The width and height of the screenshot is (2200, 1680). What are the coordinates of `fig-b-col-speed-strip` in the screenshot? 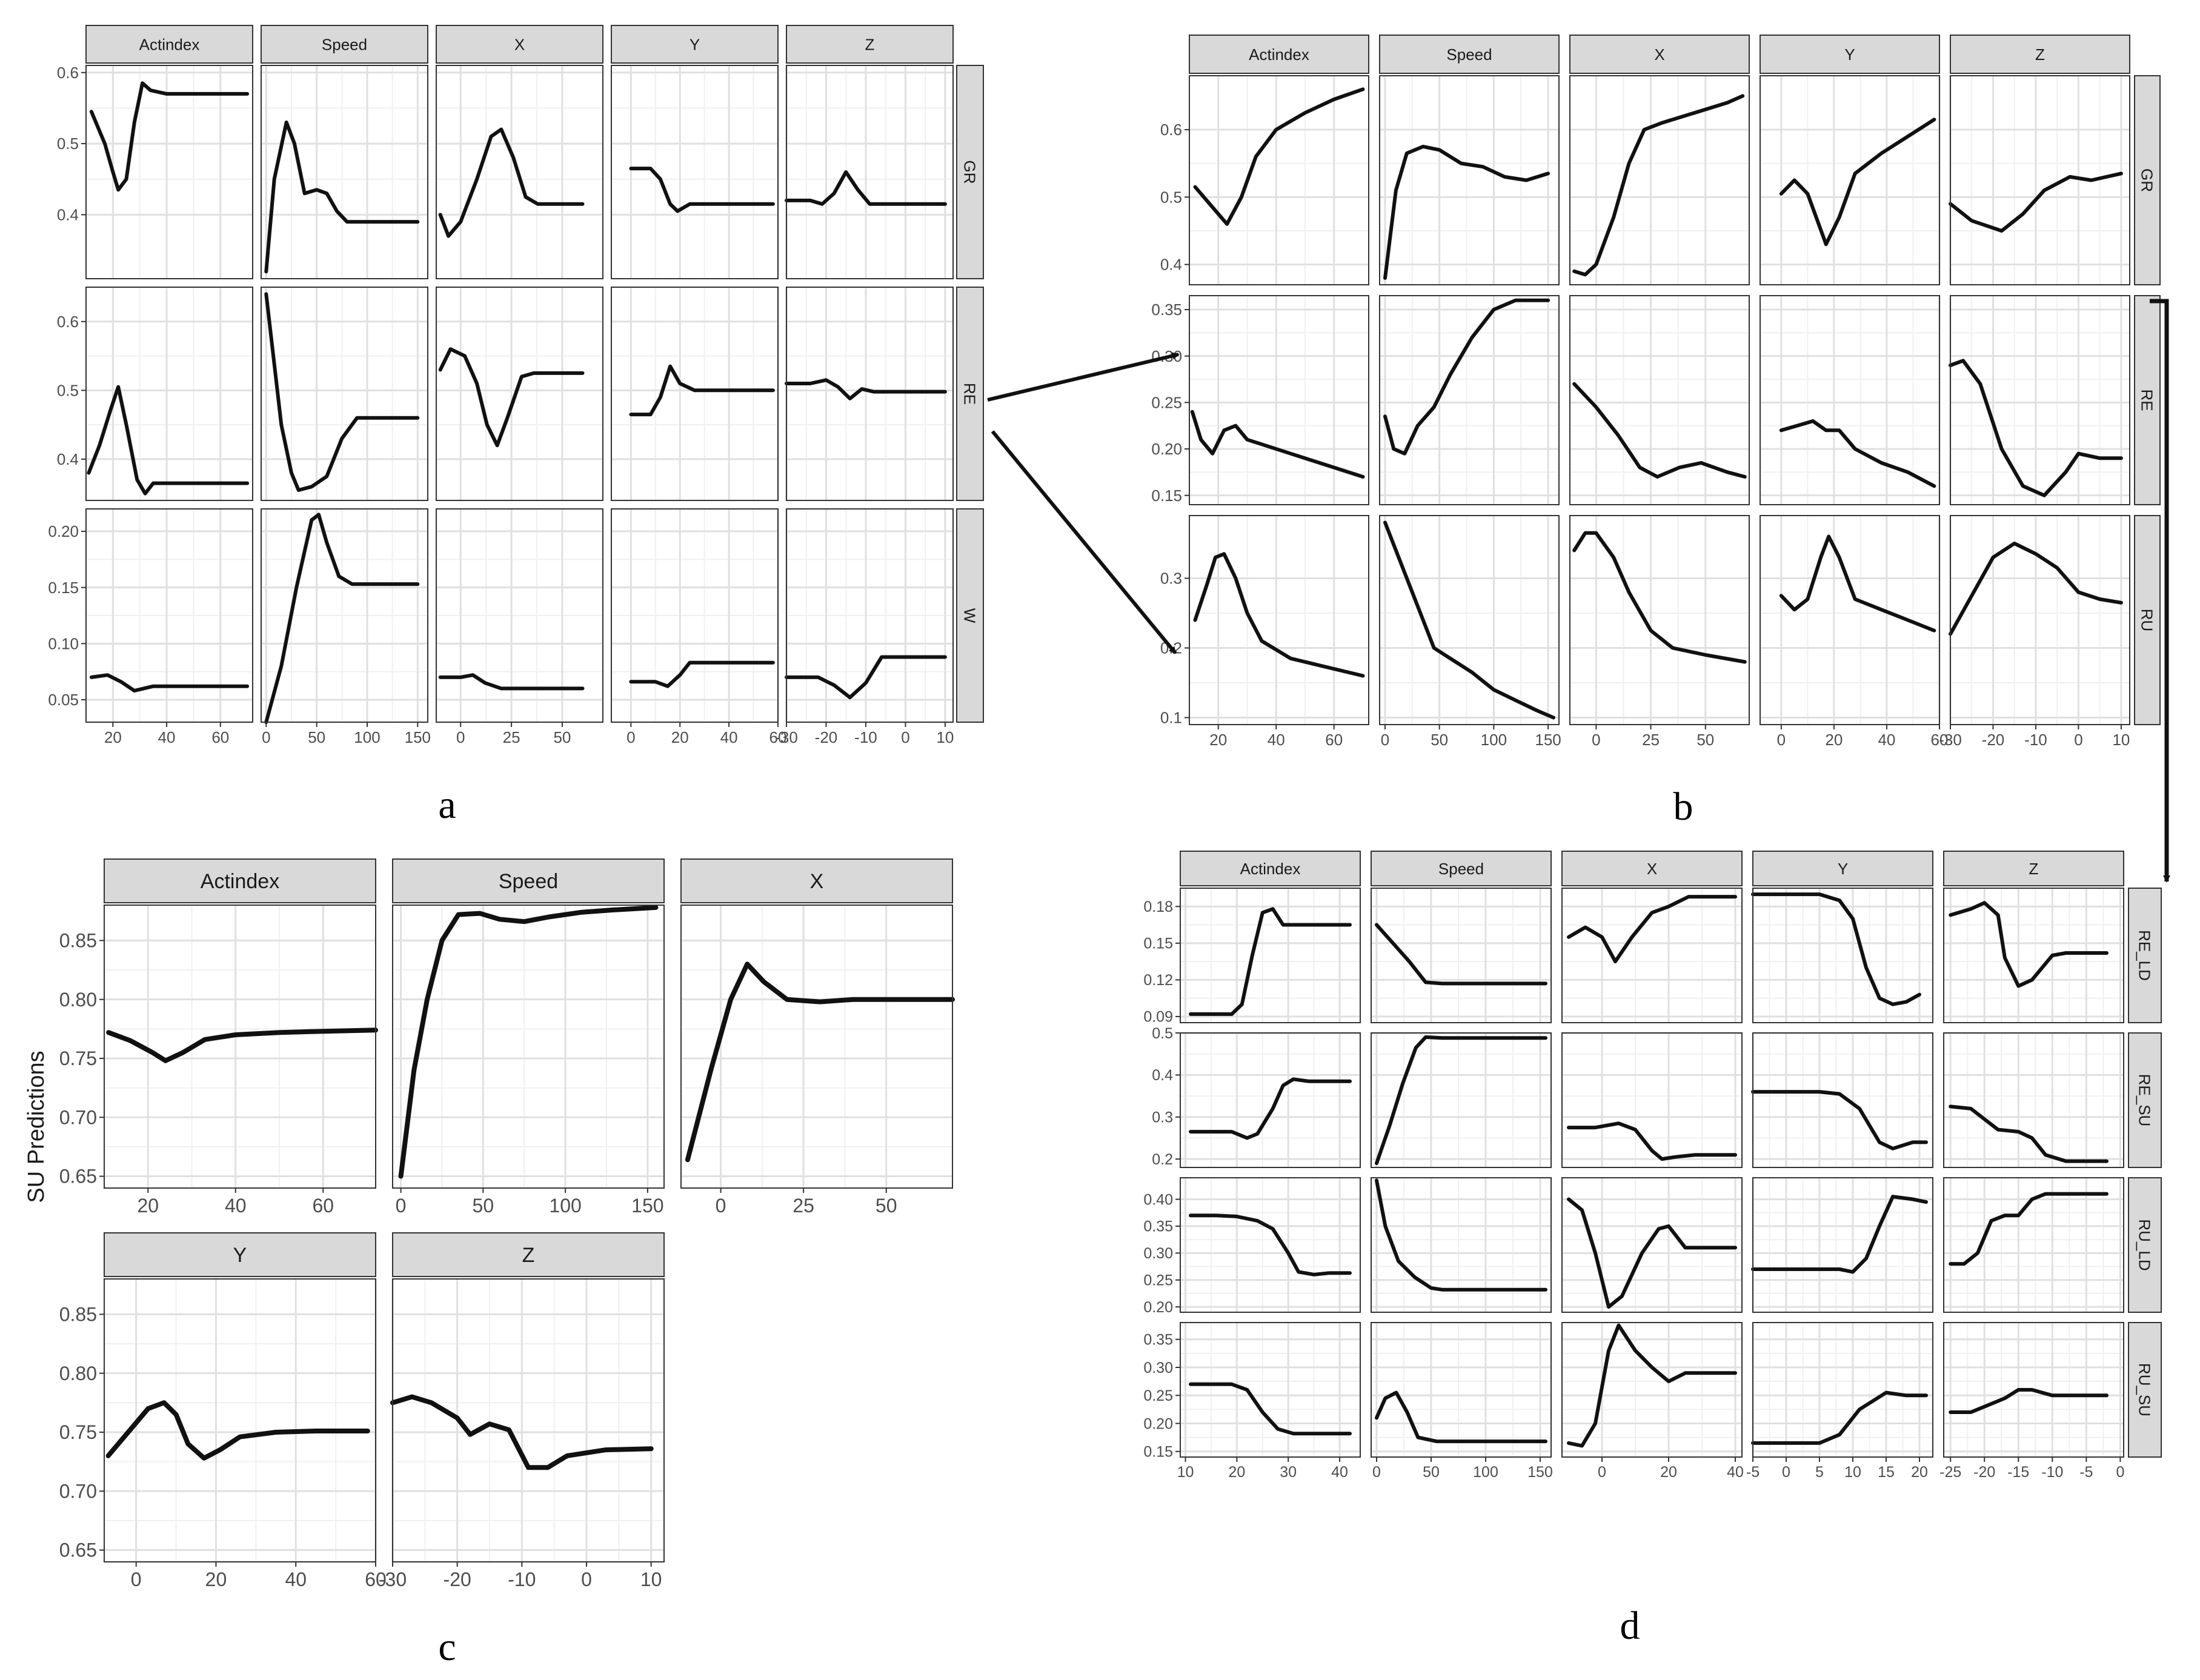 It's located at (1469, 54).